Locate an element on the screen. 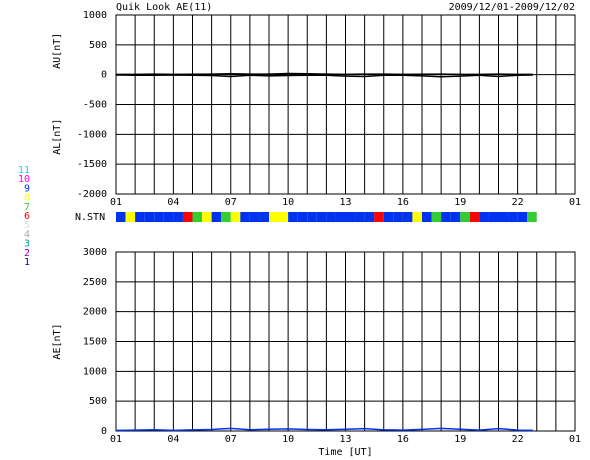 The width and height of the screenshot is (590, 460). legend-level: 1 is located at coordinates (27, 262).